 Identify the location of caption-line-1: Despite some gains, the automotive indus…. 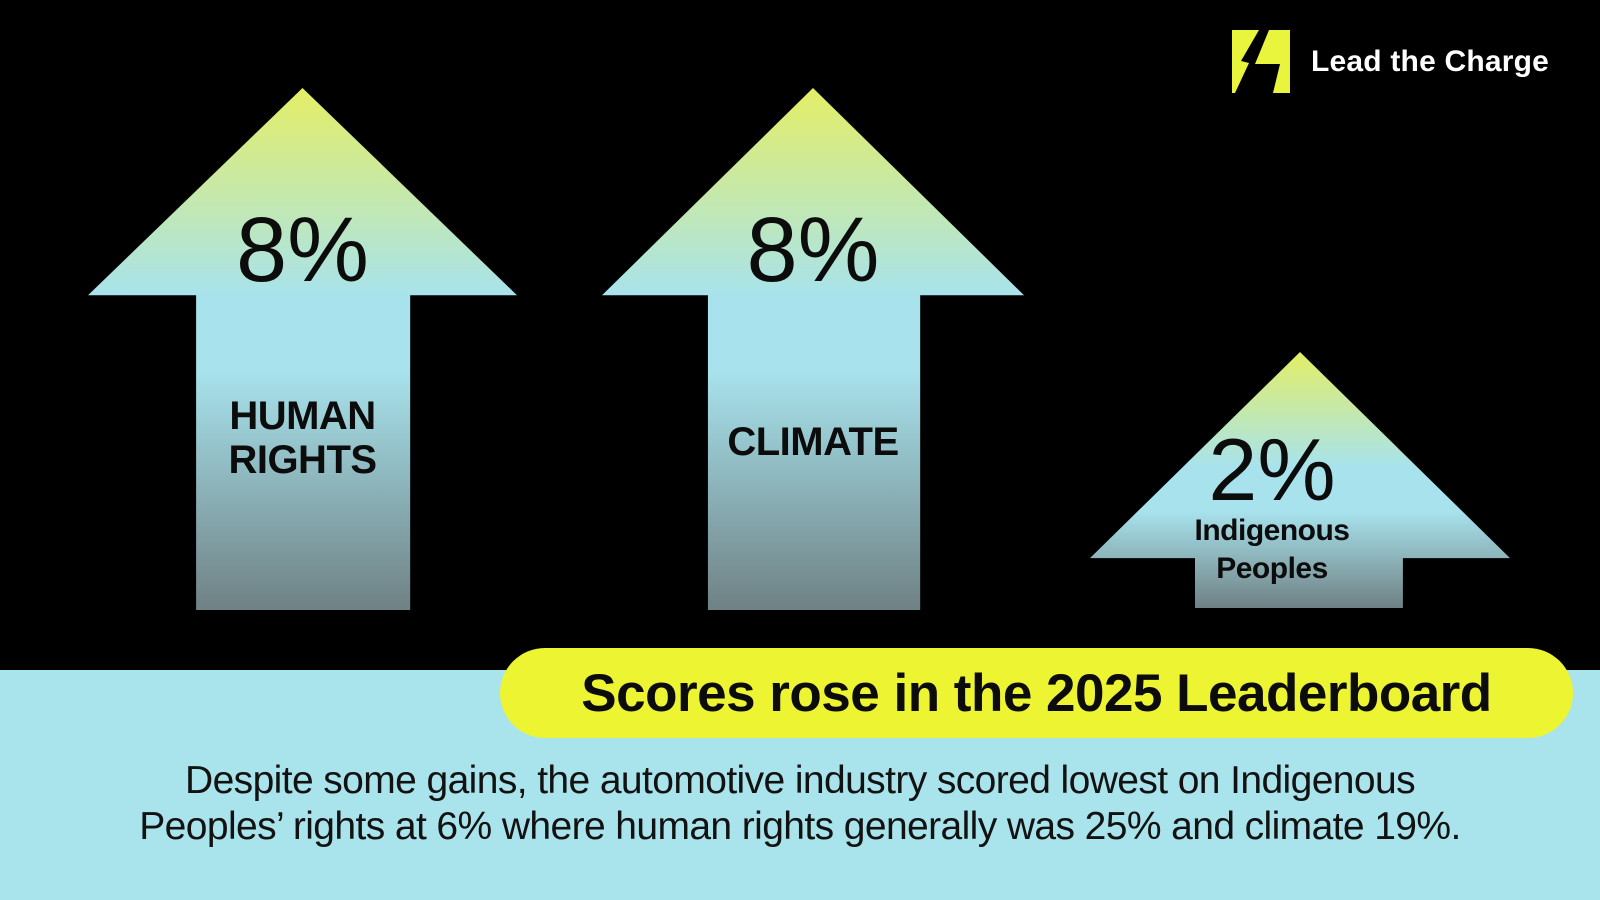
(800, 780).